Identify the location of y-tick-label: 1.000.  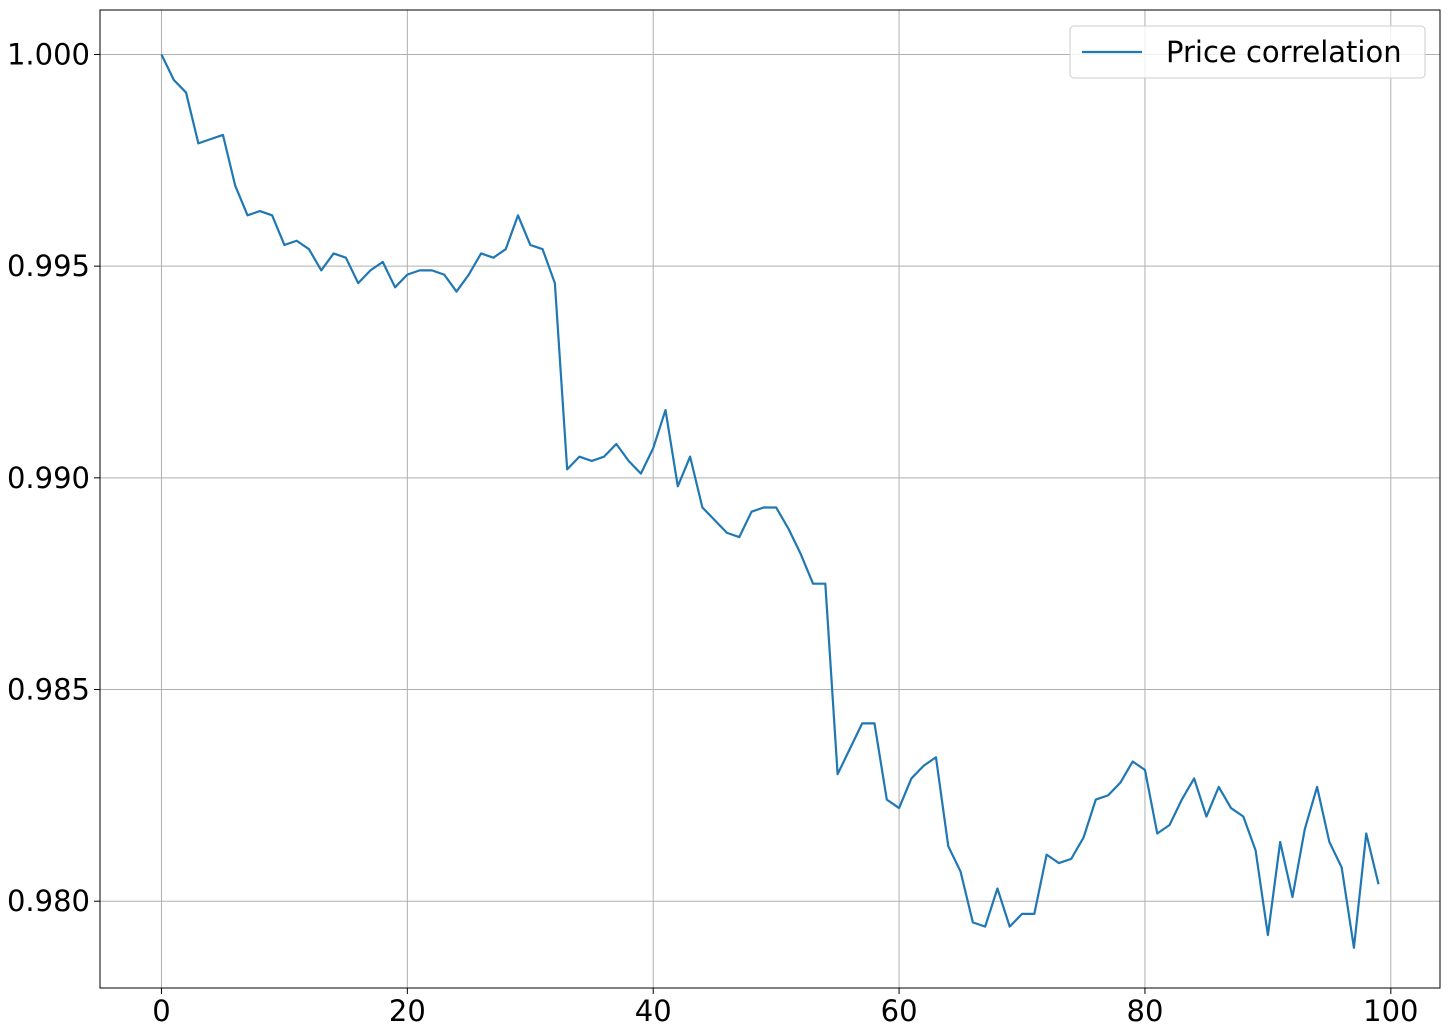
(48, 54).